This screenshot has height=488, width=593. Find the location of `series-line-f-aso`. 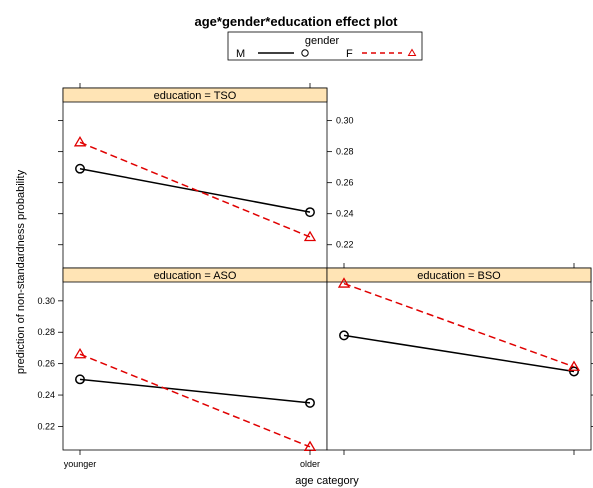

series-line-f-aso is located at coordinates (195, 400).